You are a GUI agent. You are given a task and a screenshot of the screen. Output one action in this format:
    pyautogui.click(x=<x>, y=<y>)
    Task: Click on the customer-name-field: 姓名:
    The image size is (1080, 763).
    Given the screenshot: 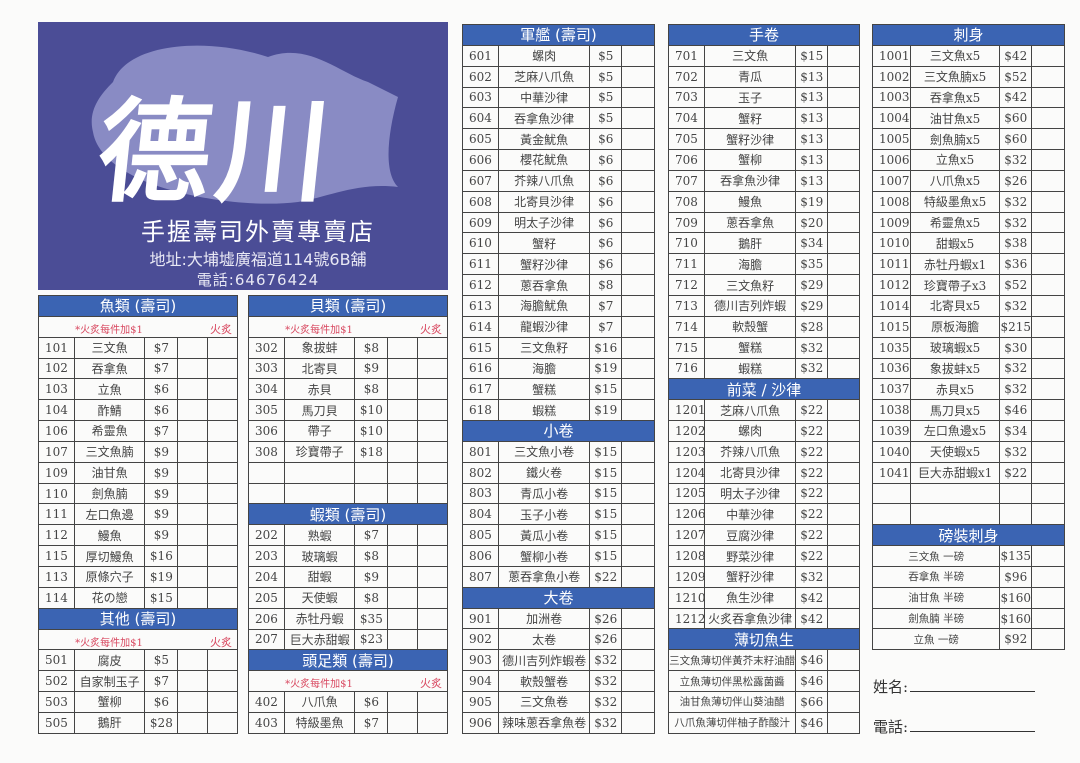 What is the action you would take?
    pyautogui.click(x=954, y=686)
    